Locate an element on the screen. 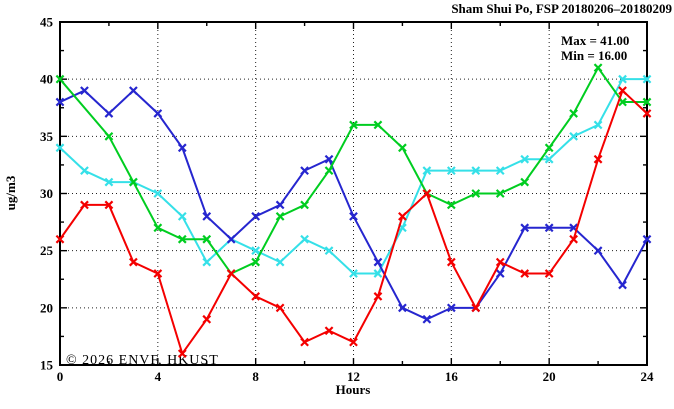  x-tick-label: 24 is located at coordinates (648, 376).